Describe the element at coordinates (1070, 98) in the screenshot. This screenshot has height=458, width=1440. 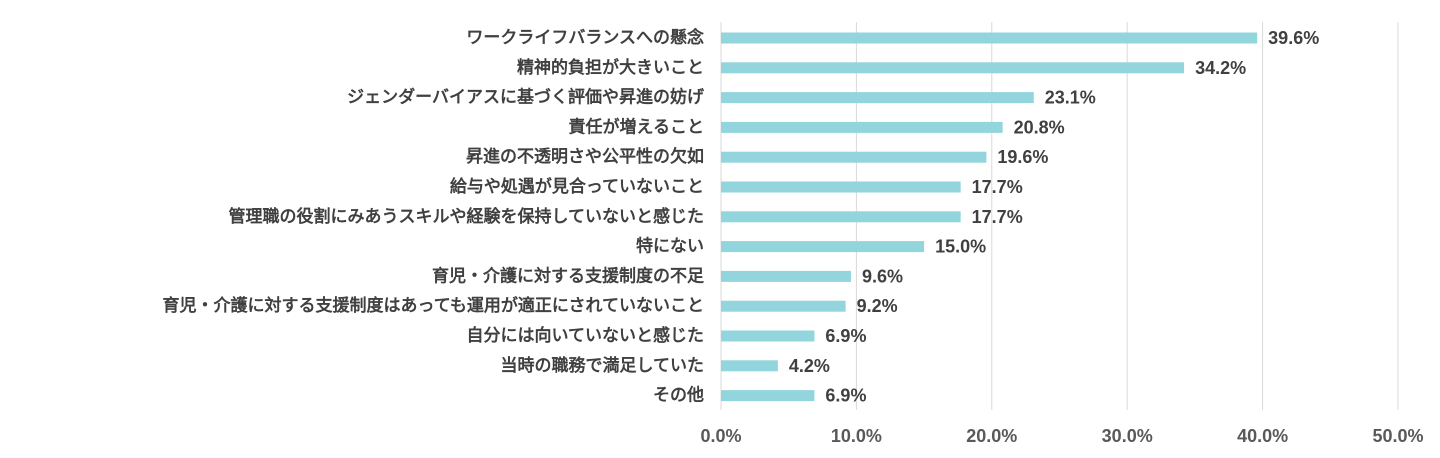
I see `data-label: 23.1%` at that location.